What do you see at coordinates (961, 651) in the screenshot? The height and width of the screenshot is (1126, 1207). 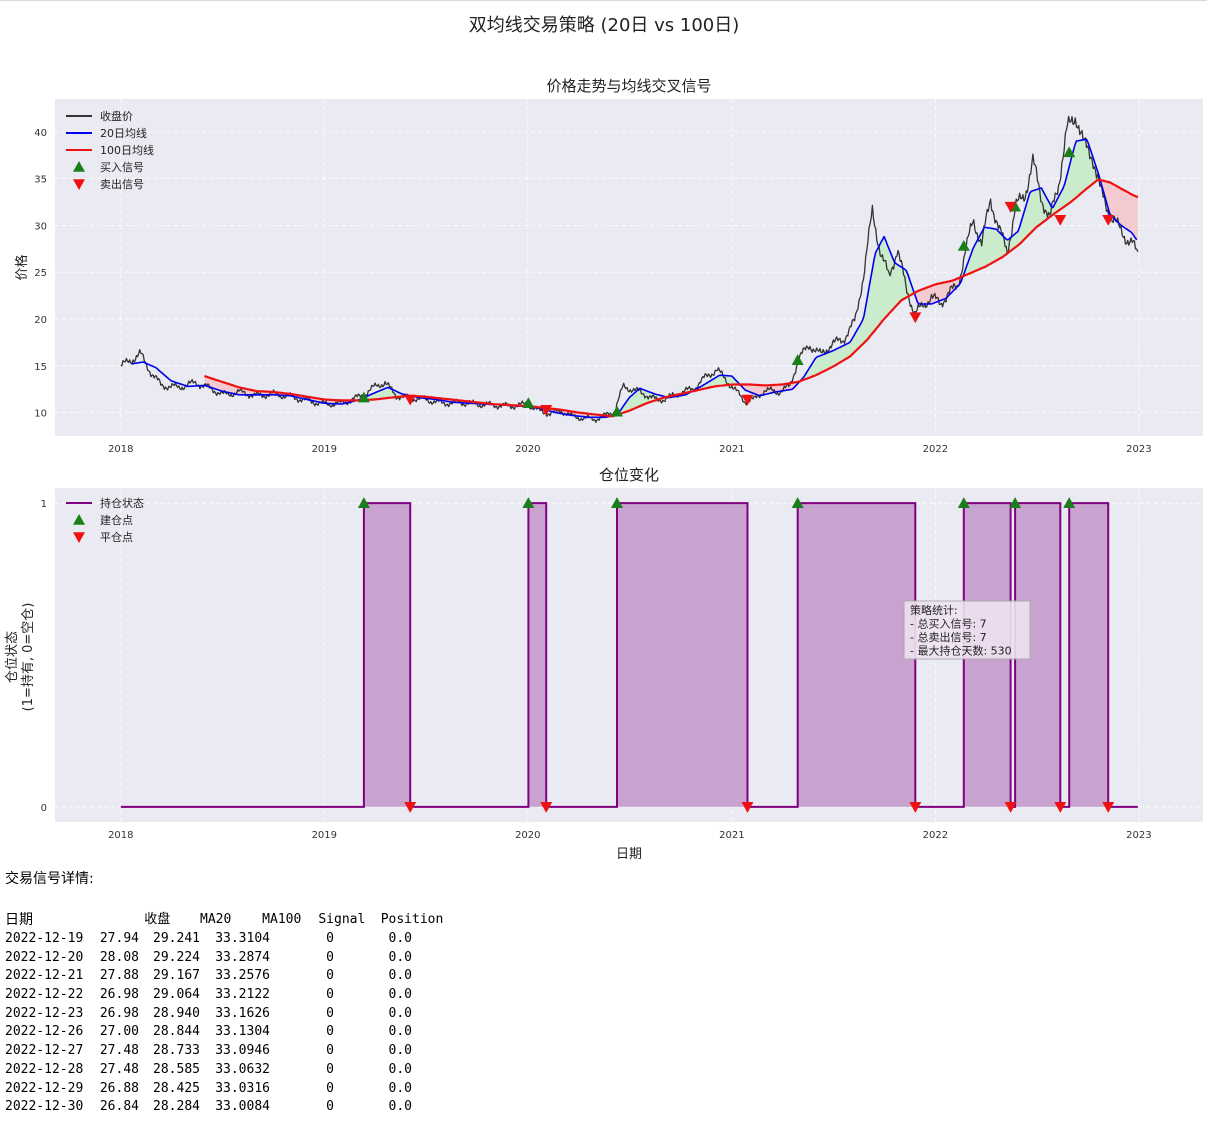 I see `stats-line: - 最大持仓天数: 530` at bounding box center [961, 651].